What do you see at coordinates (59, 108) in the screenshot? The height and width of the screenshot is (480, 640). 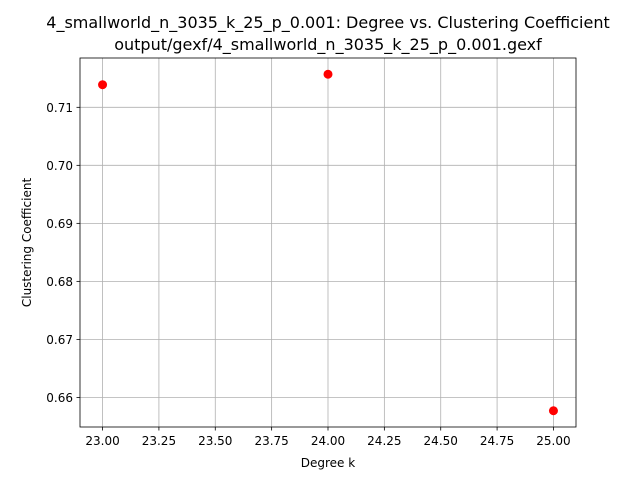 I see `y-tick-label: 0.71` at bounding box center [59, 108].